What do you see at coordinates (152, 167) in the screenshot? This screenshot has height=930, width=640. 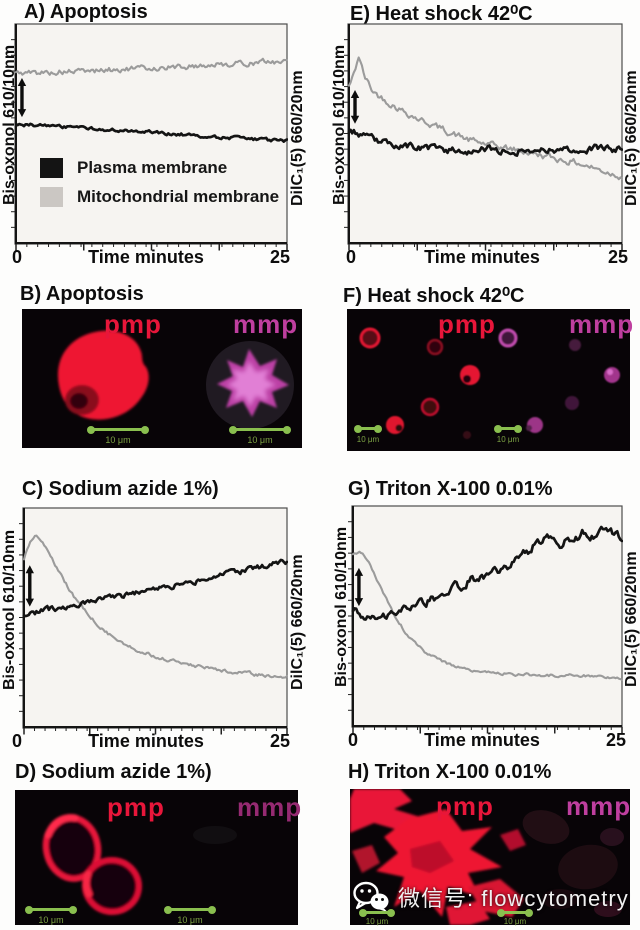 I see `legend-label-plasma: Plasma membrane` at bounding box center [152, 167].